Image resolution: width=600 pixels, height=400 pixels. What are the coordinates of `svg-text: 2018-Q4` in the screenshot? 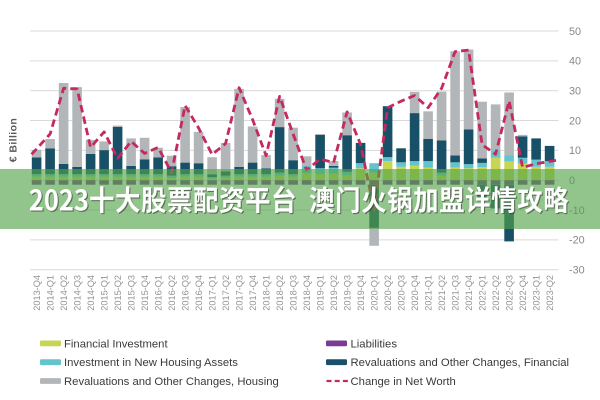 It's located at (307, 293).